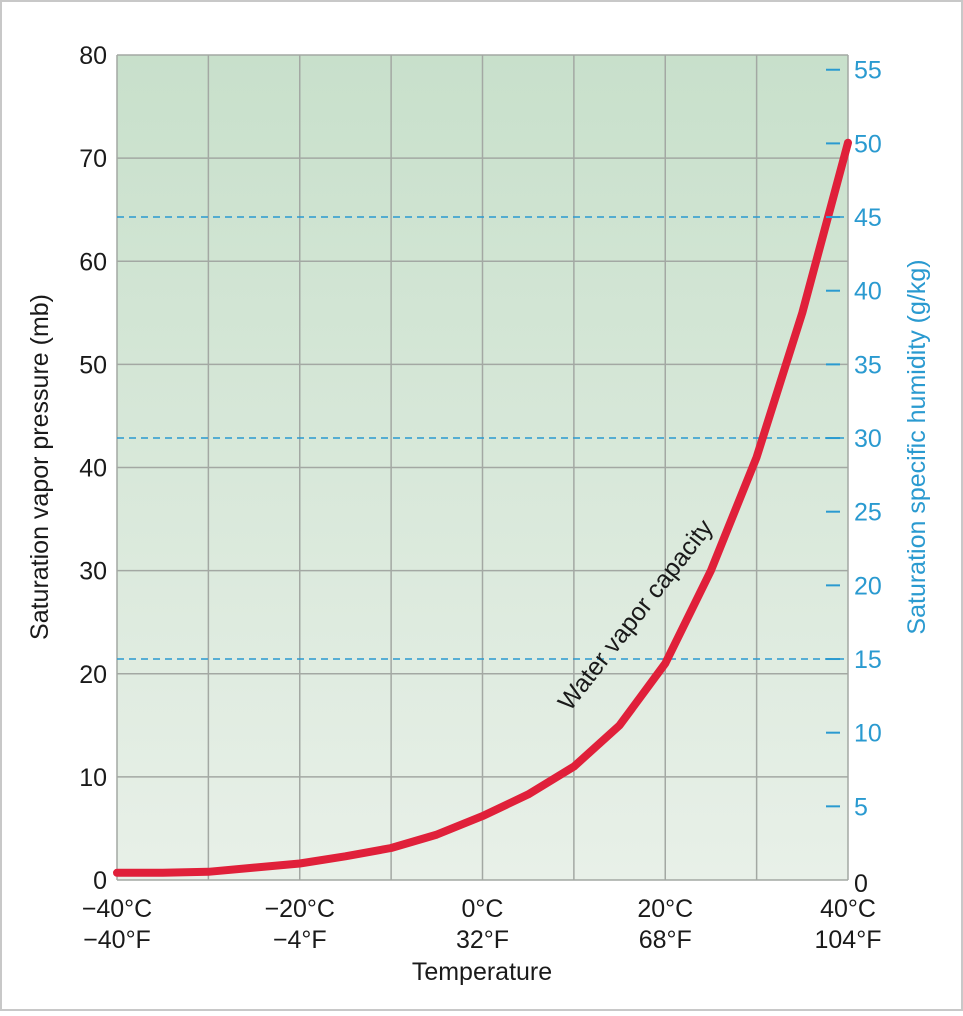  I want to click on y-tick-label: 60, so click(93, 262).